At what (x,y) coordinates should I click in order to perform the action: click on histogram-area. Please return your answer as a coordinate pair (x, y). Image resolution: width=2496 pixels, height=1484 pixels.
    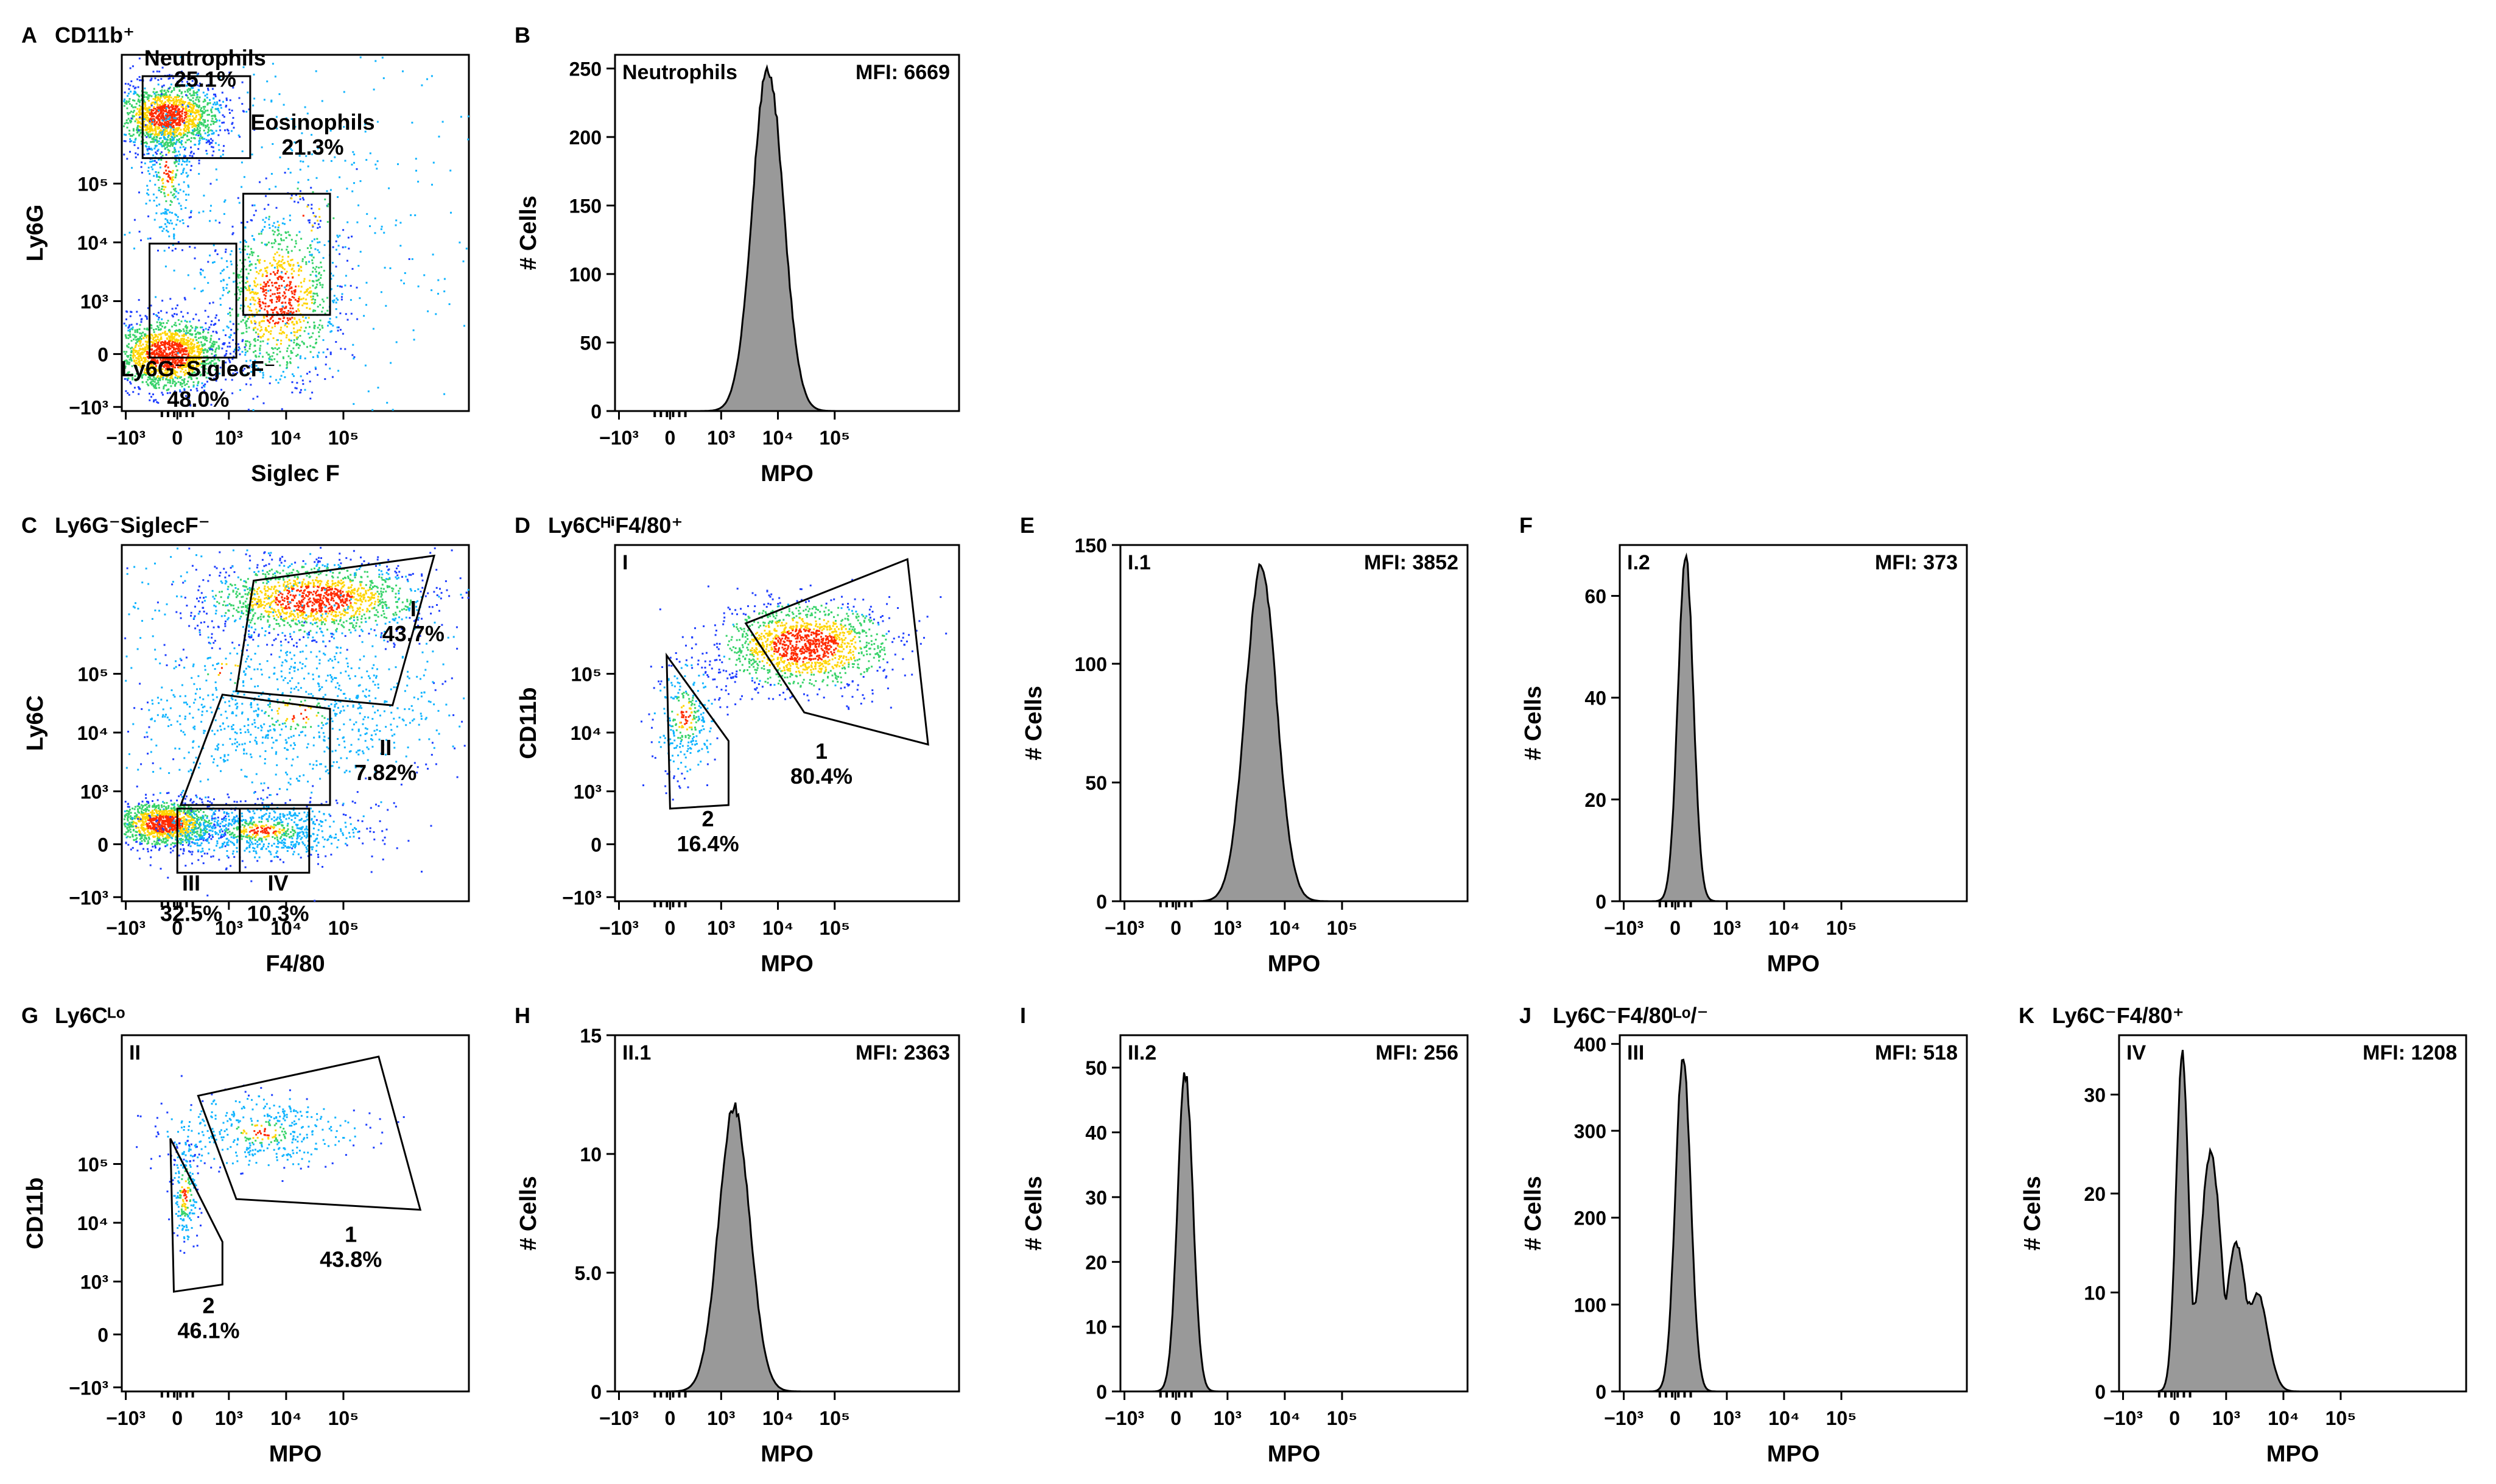
    Looking at the image, I should click on (787, 238).